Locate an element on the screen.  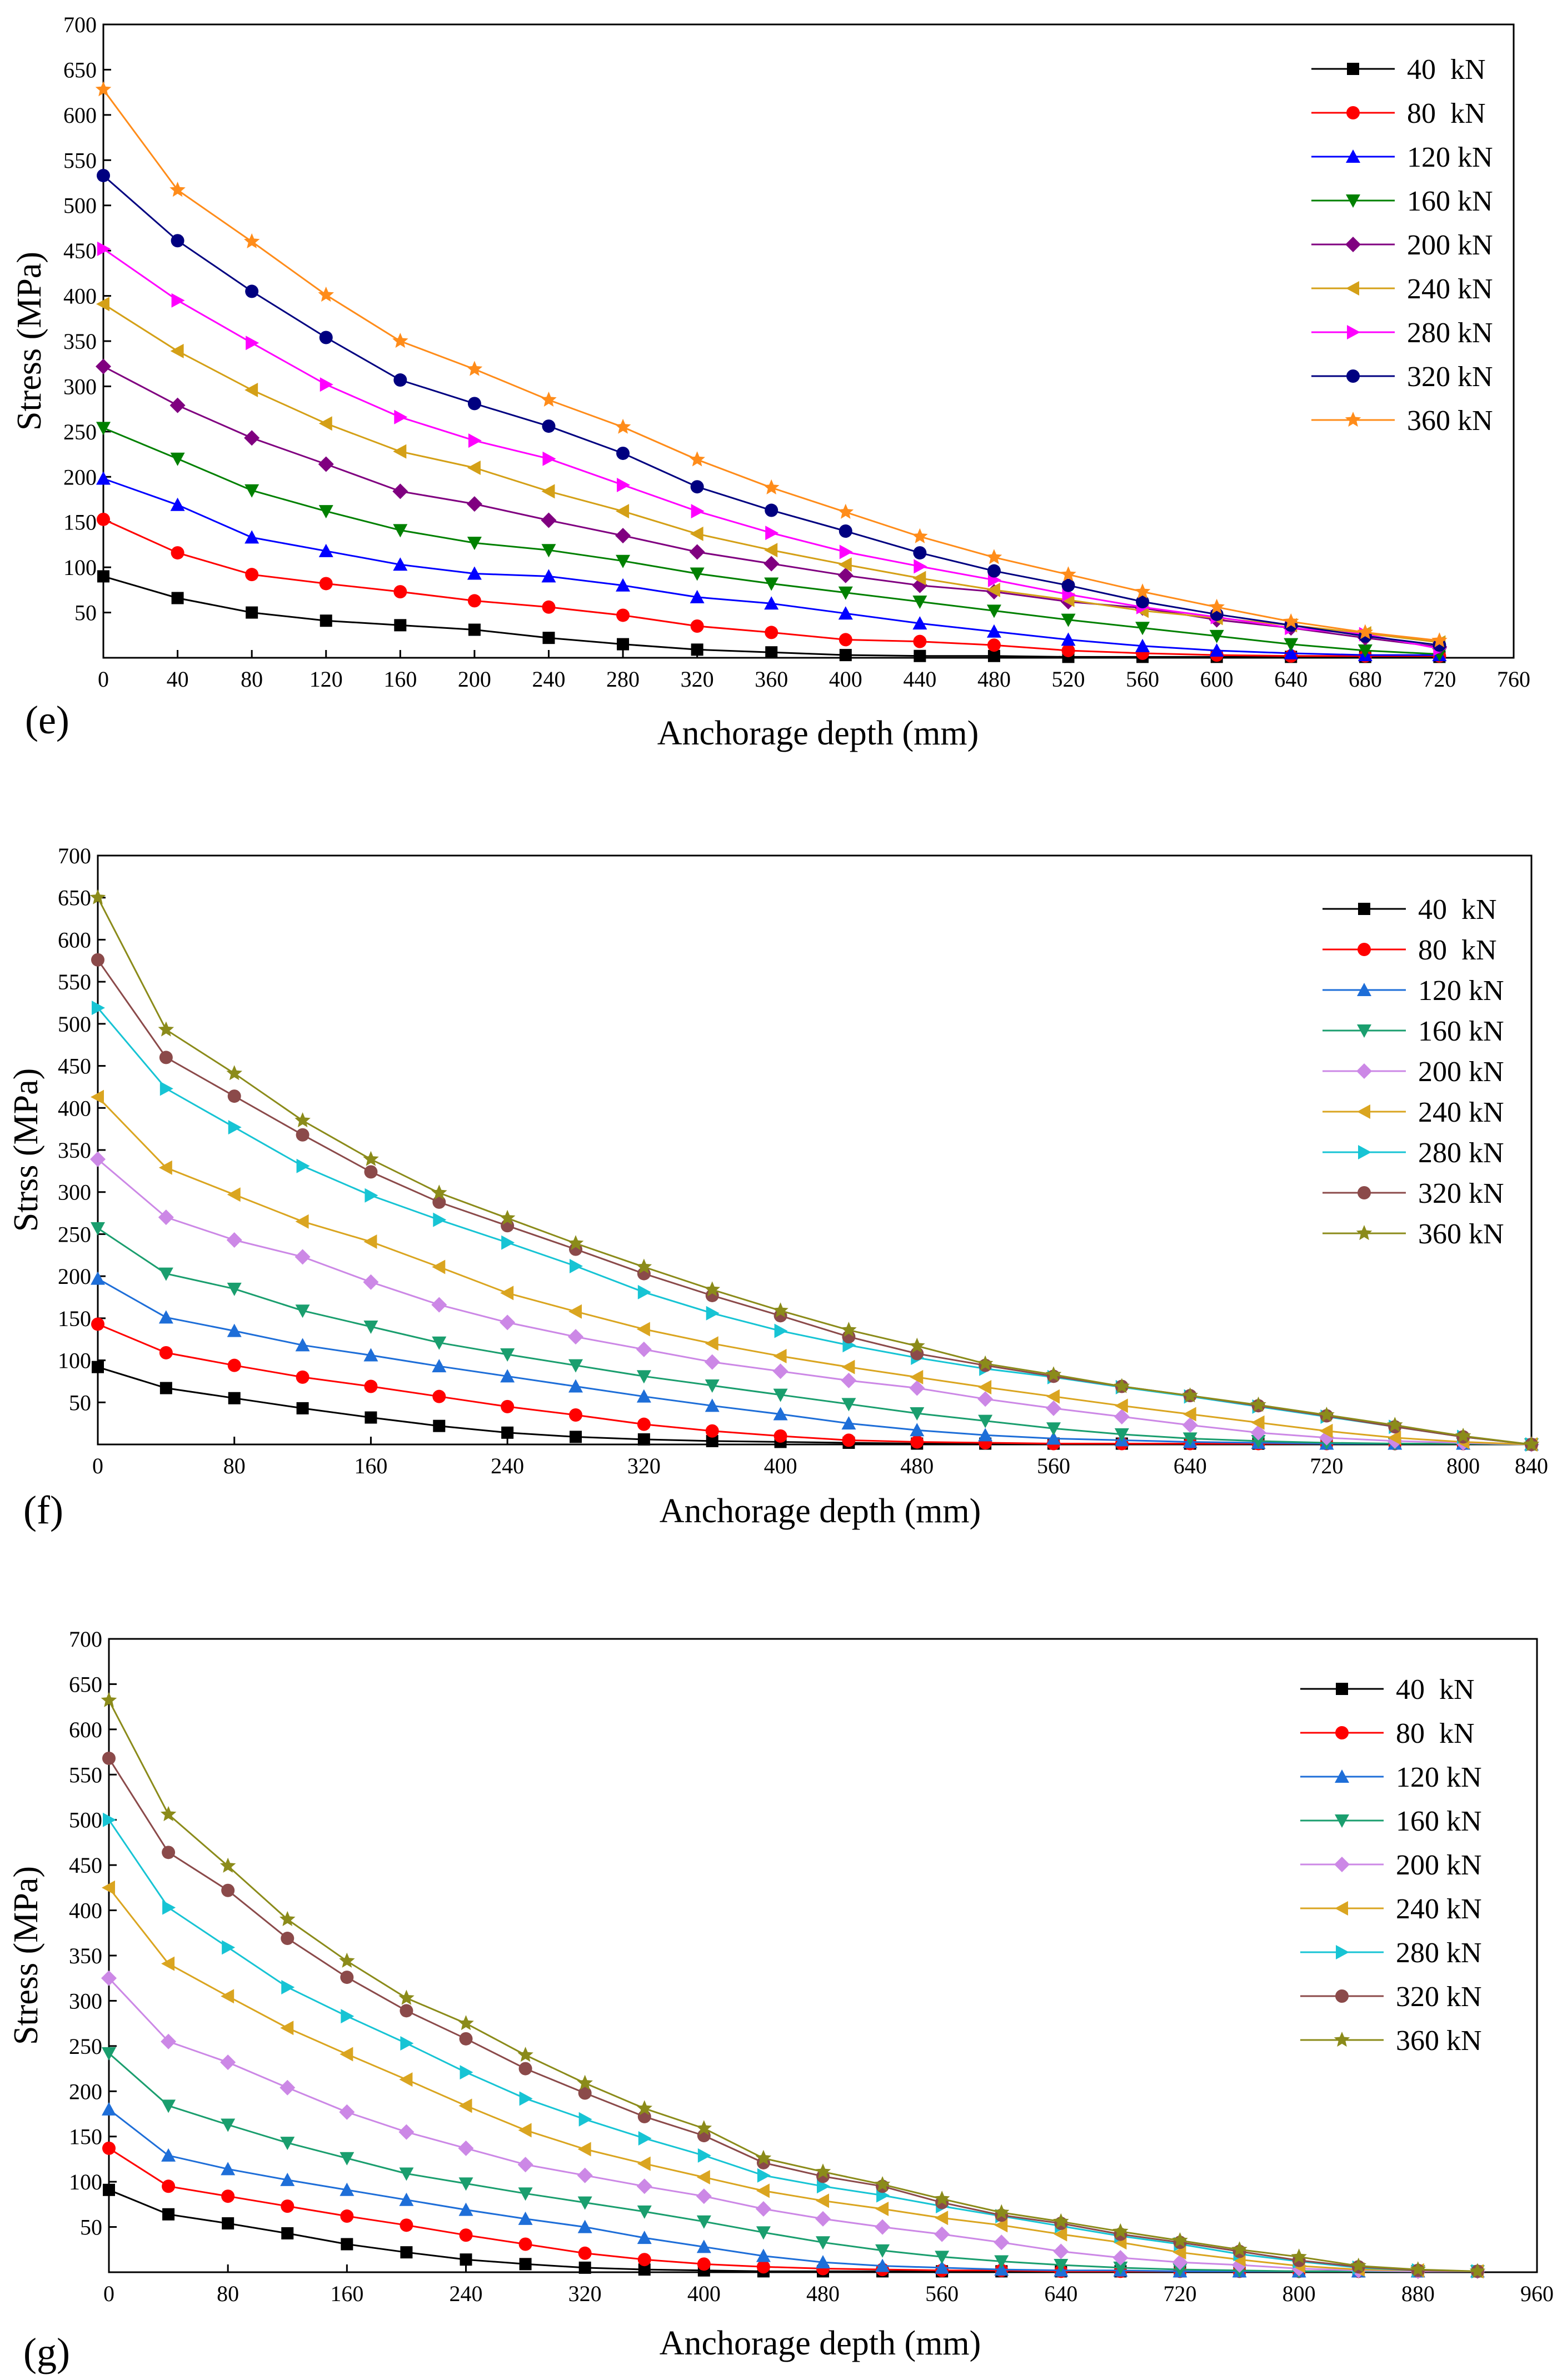
x-tick-label: 960 is located at coordinates (1537, 2293).